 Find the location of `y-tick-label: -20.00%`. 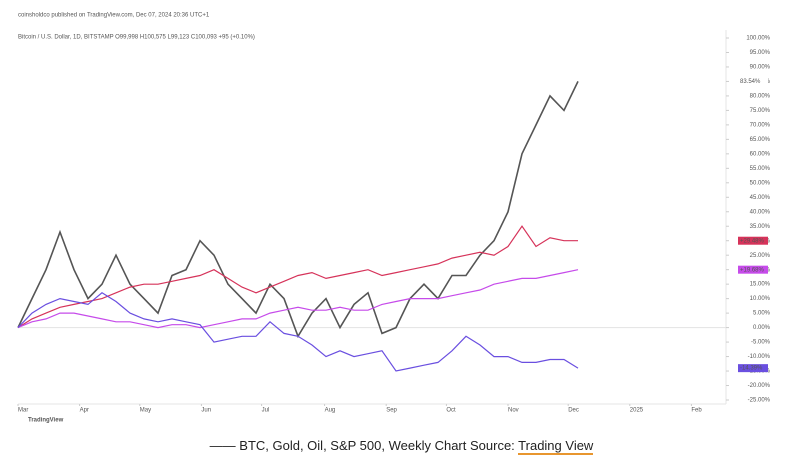

y-tick-label: -20.00% is located at coordinates (759, 386).